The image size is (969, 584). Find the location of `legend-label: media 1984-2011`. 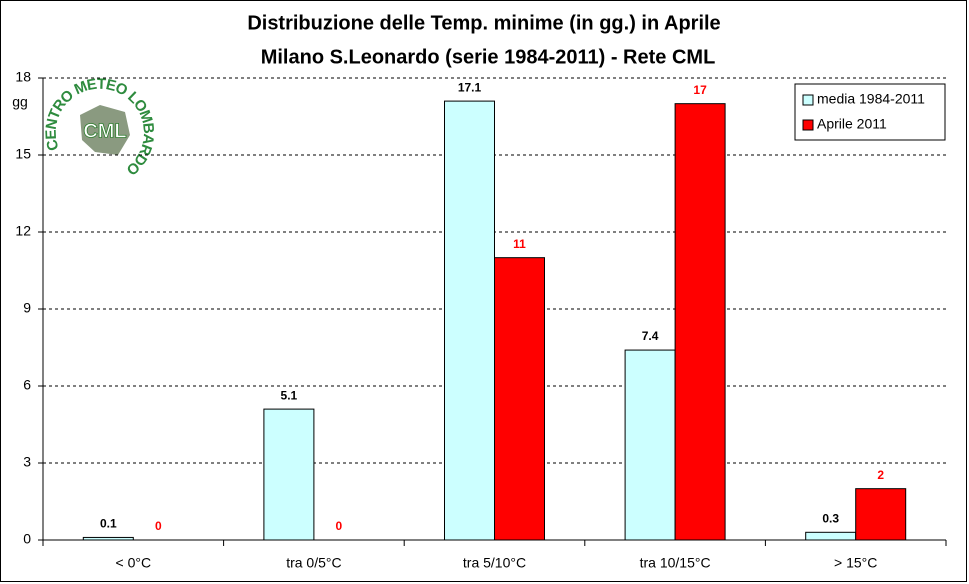

legend-label: media 1984-2011 is located at coordinates (871, 99).